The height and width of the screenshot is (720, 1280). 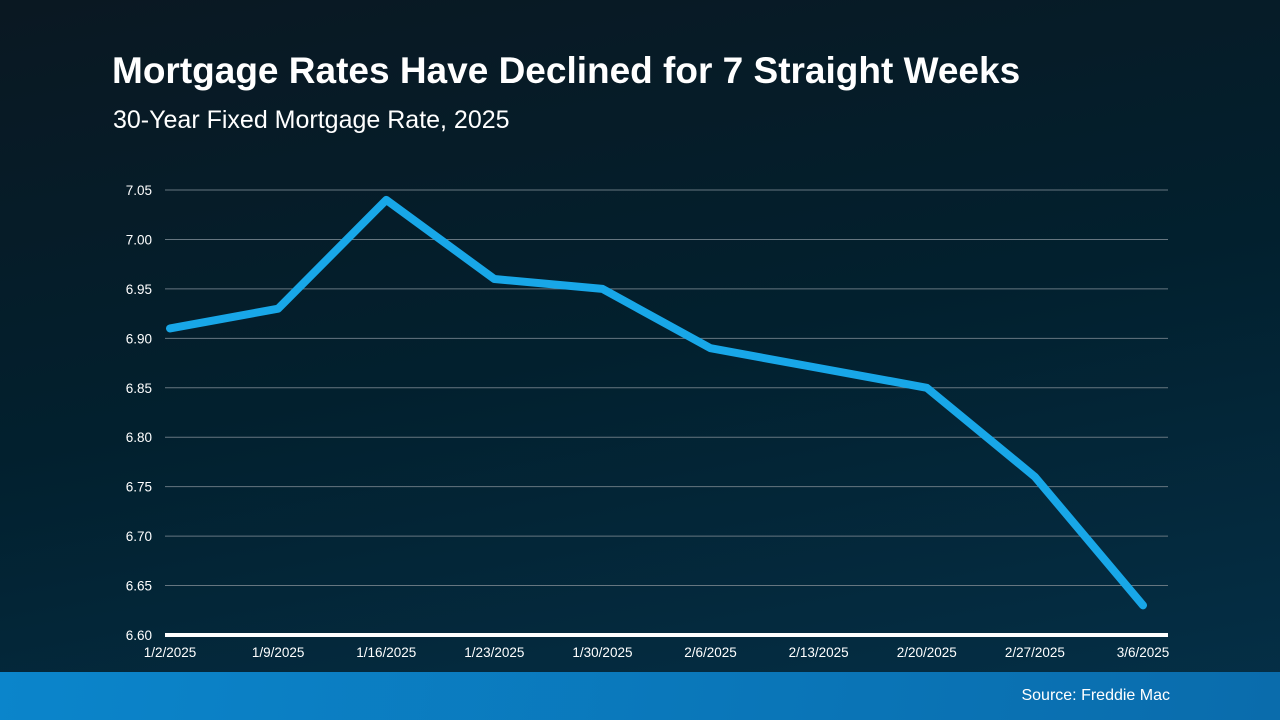 I want to click on x-tick-label: 1/23/2025, so click(x=494, y=652).